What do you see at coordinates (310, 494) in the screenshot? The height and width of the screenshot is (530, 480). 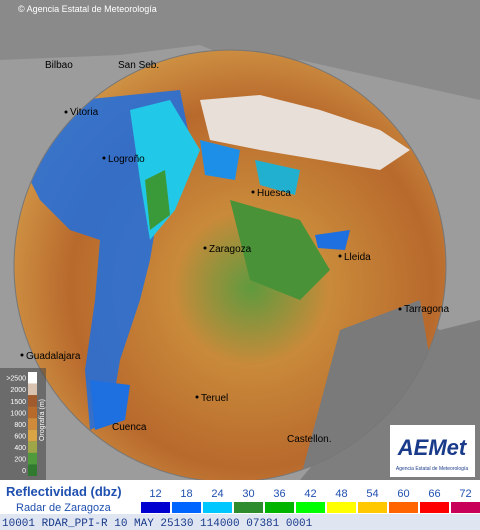 I see `reflectivity-level: 42` at bounding box center [310, 494].